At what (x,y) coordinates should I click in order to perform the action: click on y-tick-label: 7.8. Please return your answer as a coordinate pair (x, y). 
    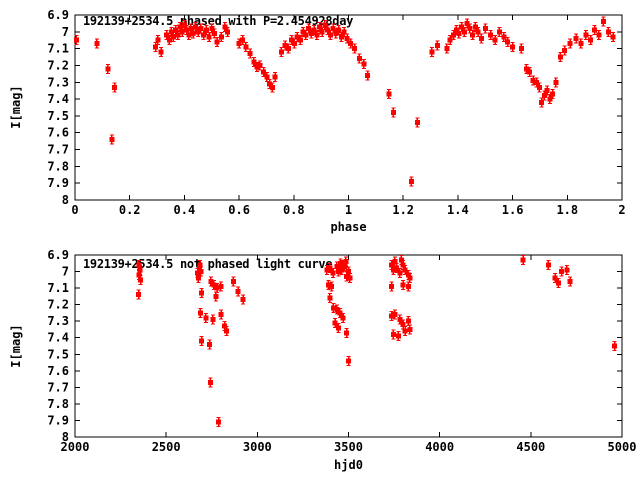
    Looking at the image, I should click on (58, 404).